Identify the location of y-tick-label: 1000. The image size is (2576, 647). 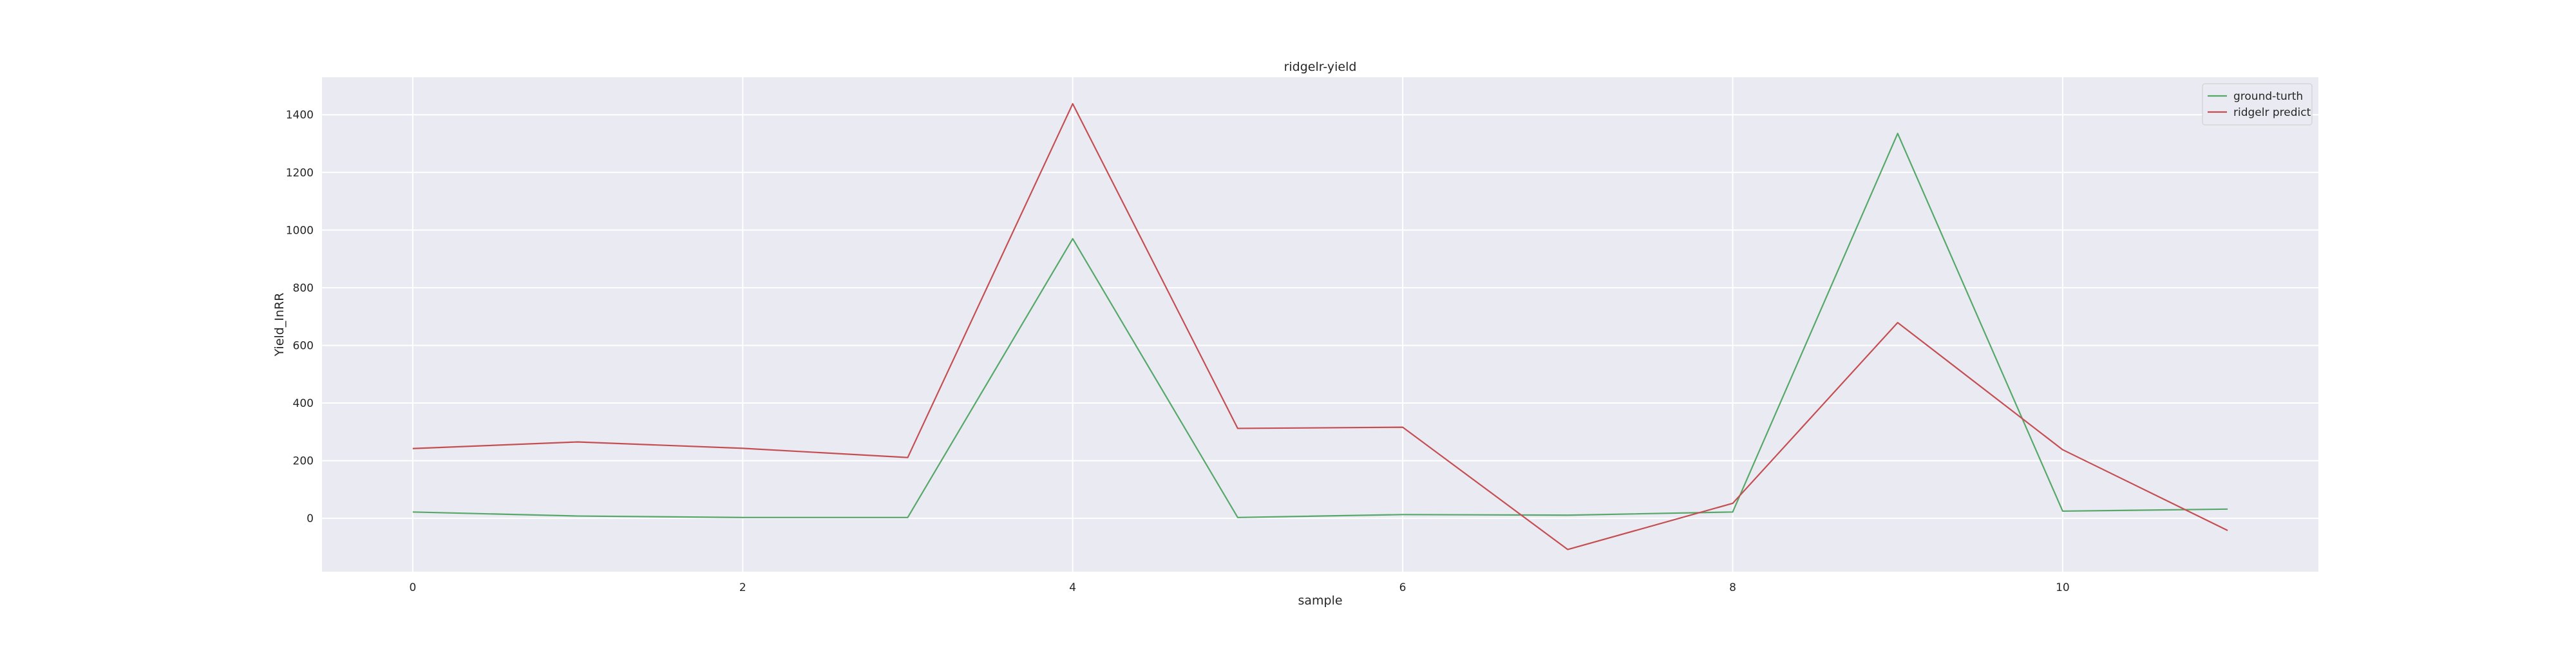
(300, 230).